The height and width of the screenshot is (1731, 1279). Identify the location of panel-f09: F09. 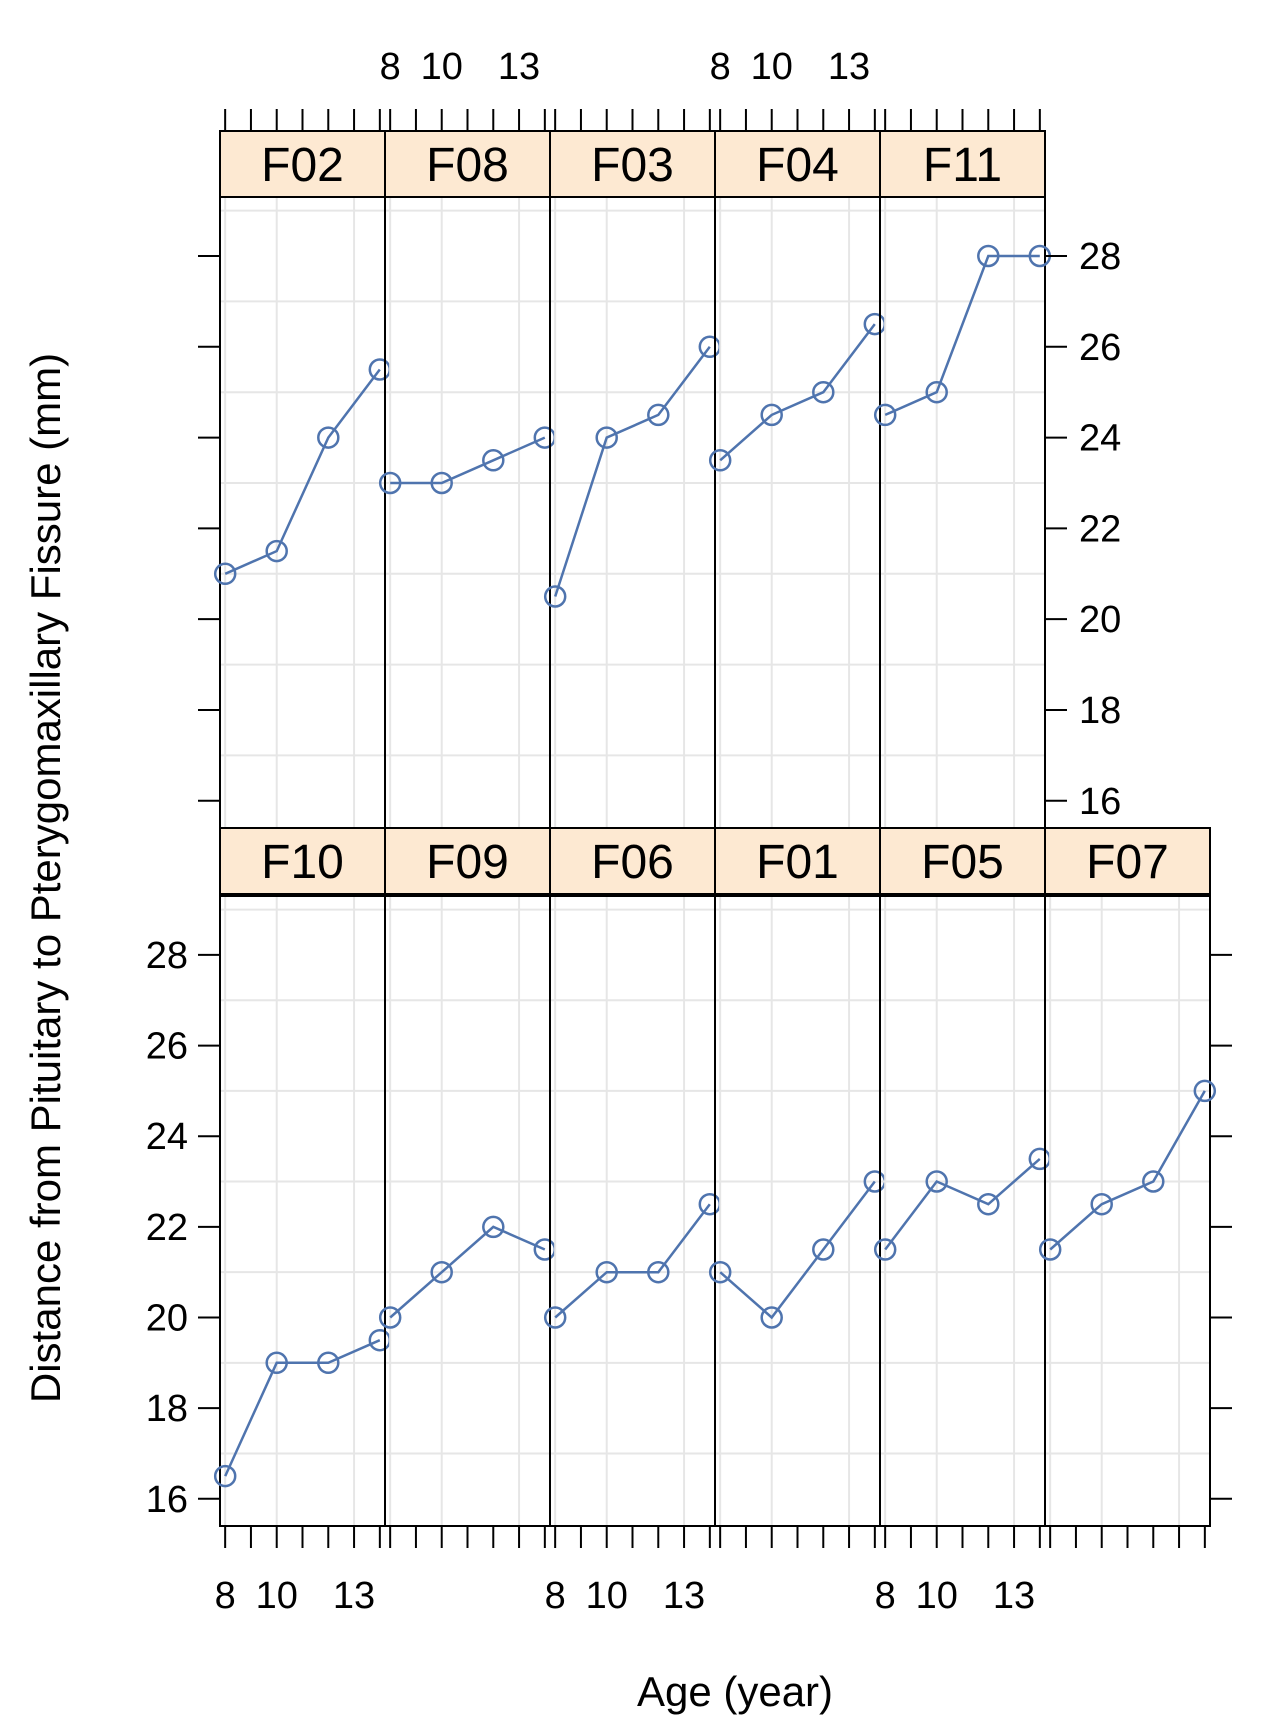
(467, 1177).